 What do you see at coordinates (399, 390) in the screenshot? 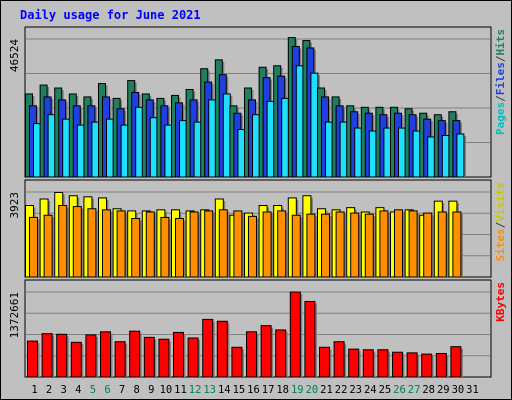
I see `x-tick-label: 26` at bounding box center [399, 390].